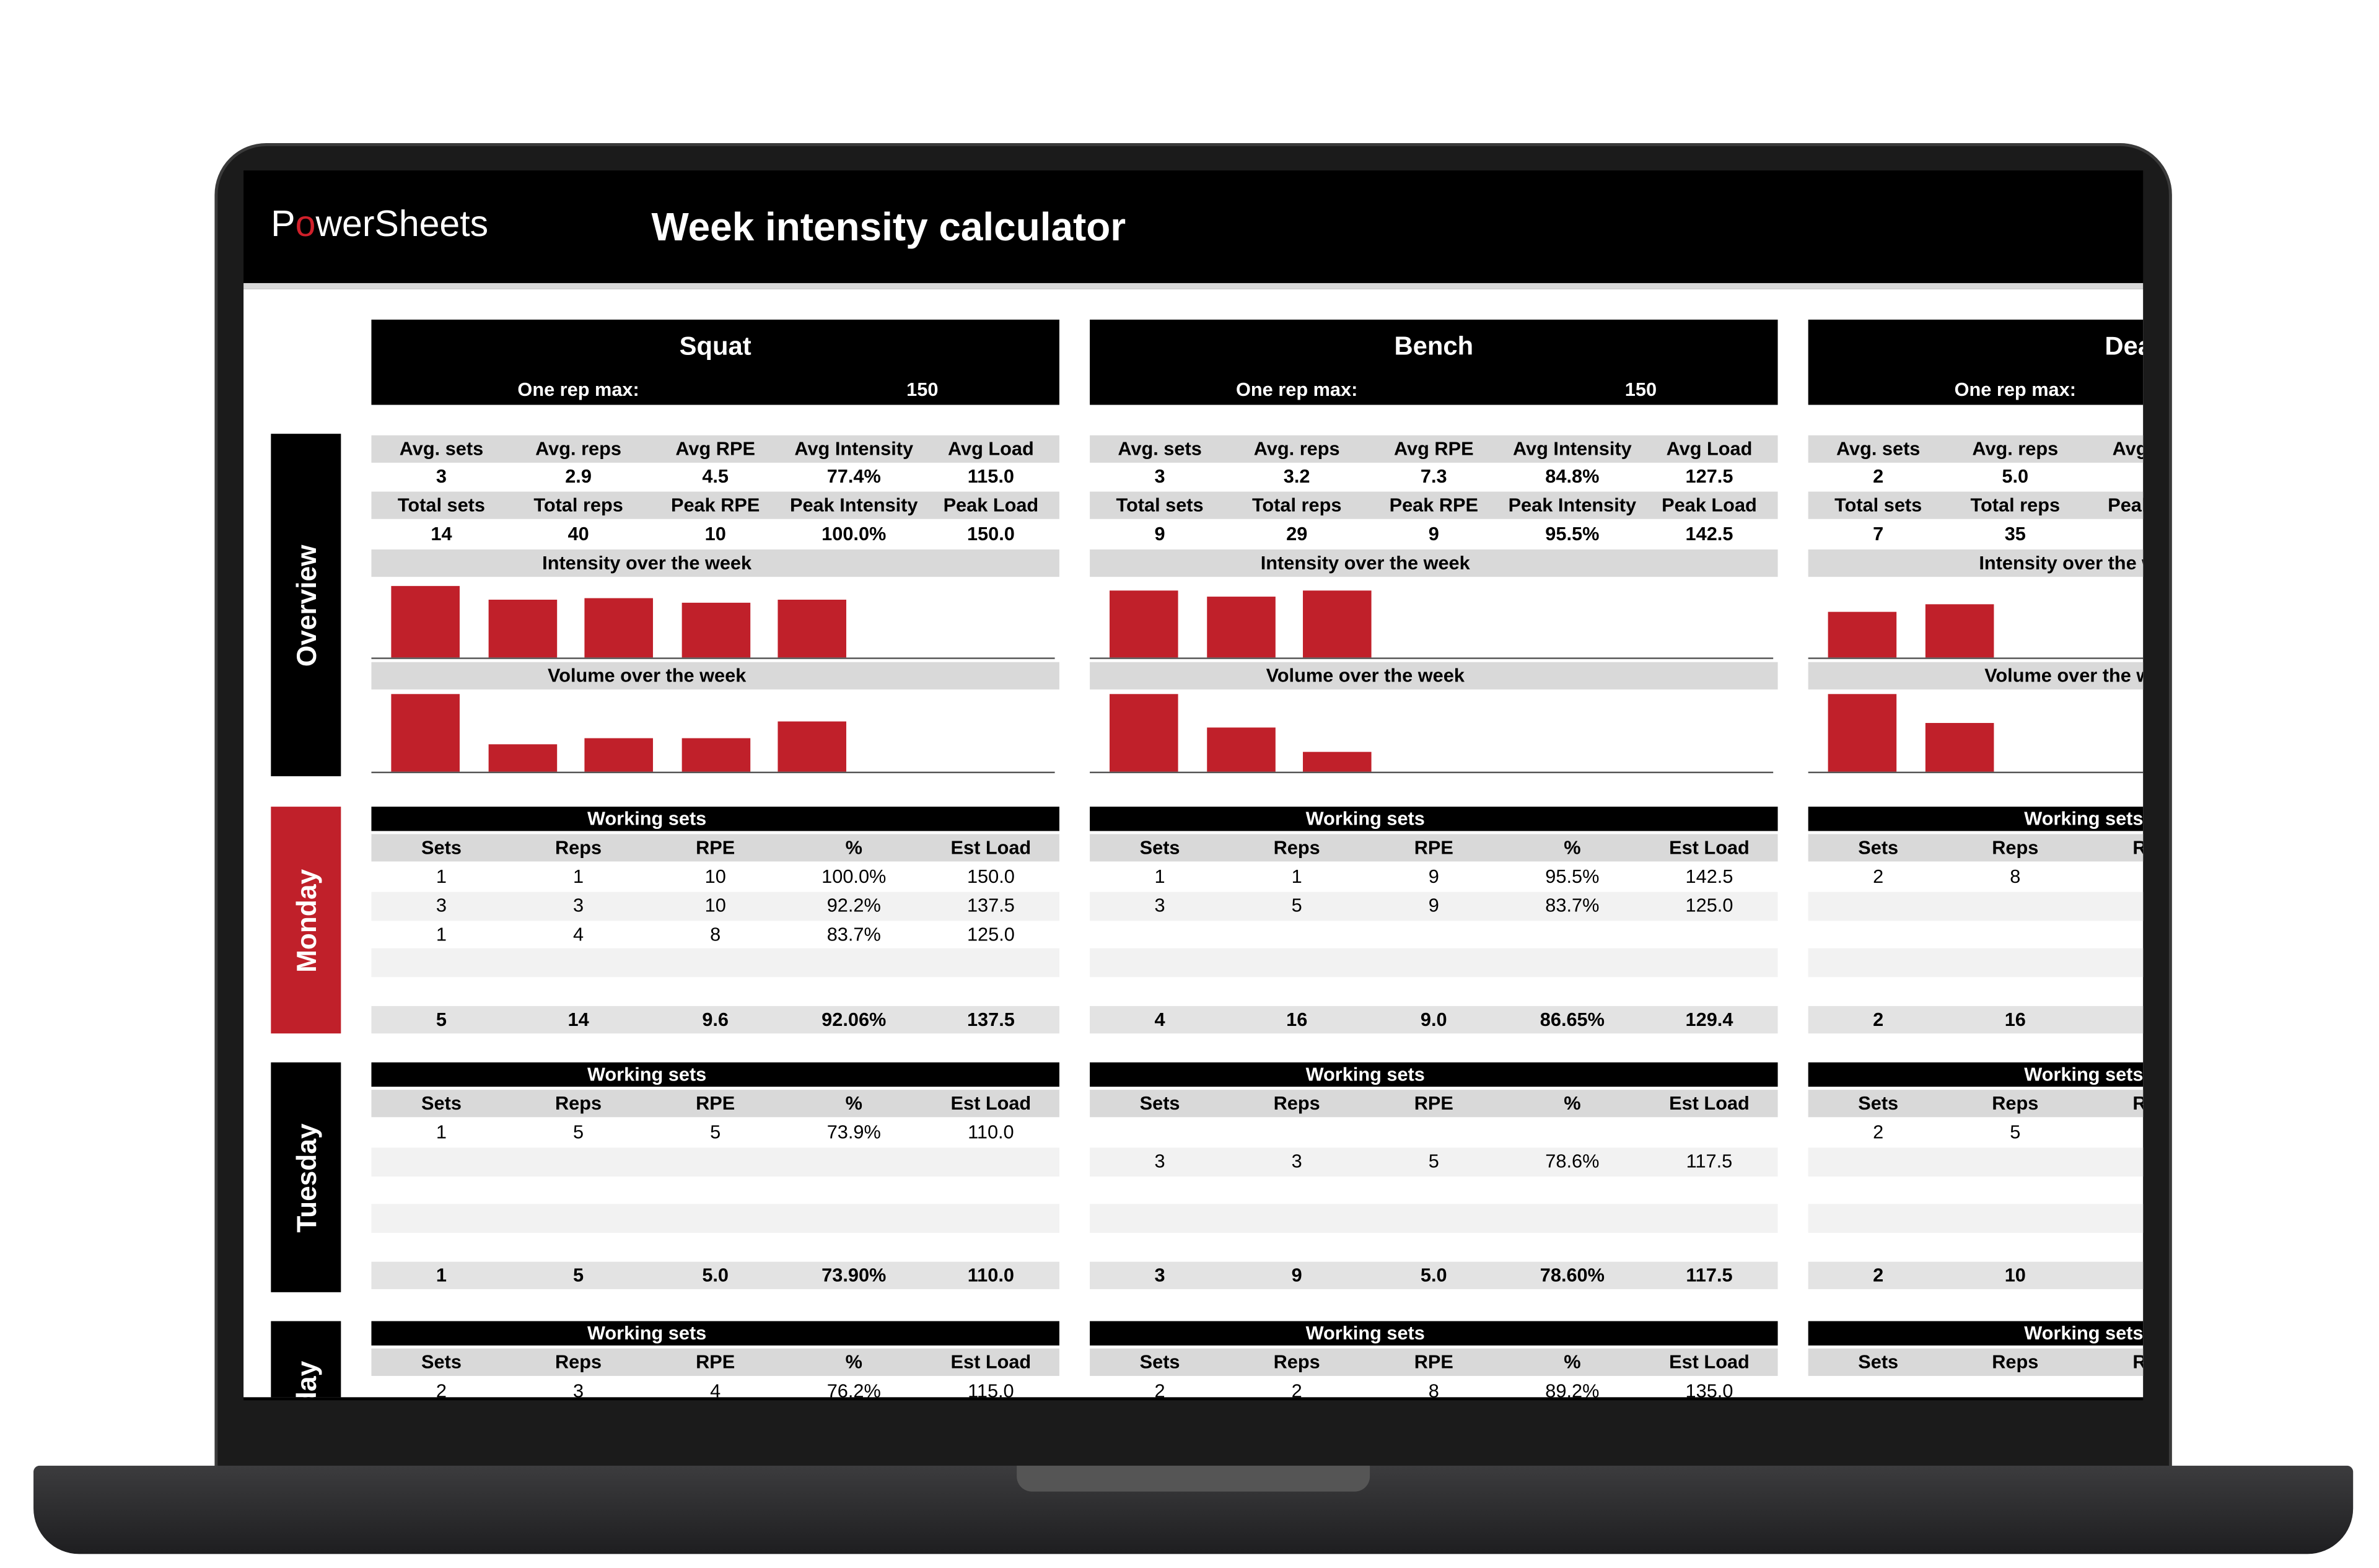 This screenshot has width=2379, height=1568. Describe the element at coordinates (578, 1275) in the screenshot. I see `total-cell: 5` at that location.